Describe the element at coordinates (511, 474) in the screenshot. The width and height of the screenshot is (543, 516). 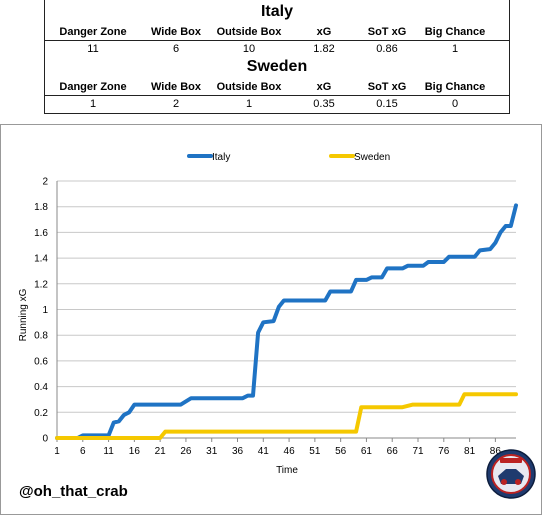
I see `crab-badge-logo-icon` at that location.